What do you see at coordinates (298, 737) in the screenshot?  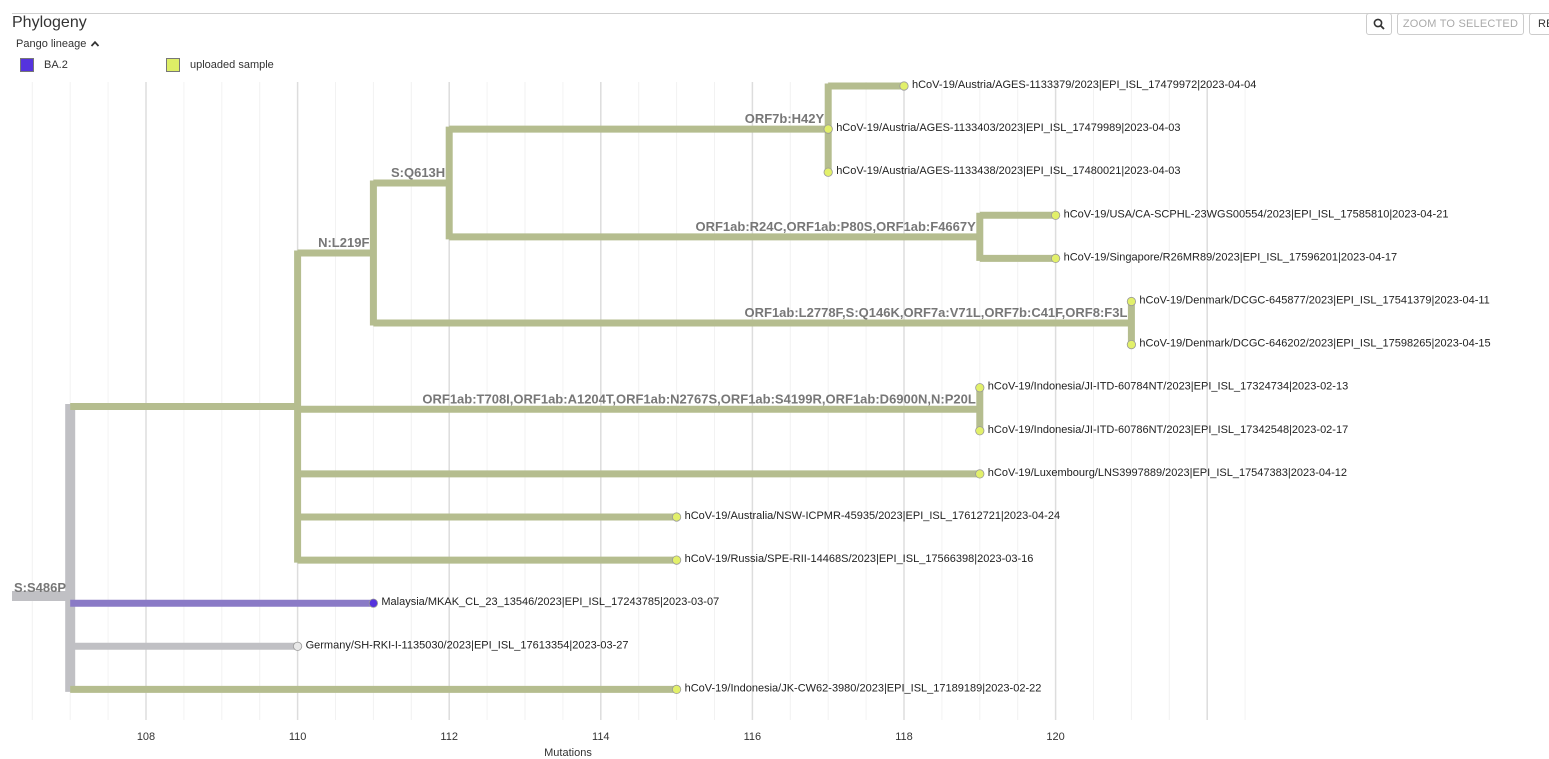 I see `x-tick-label: 110` at bounding box center [298, 737].